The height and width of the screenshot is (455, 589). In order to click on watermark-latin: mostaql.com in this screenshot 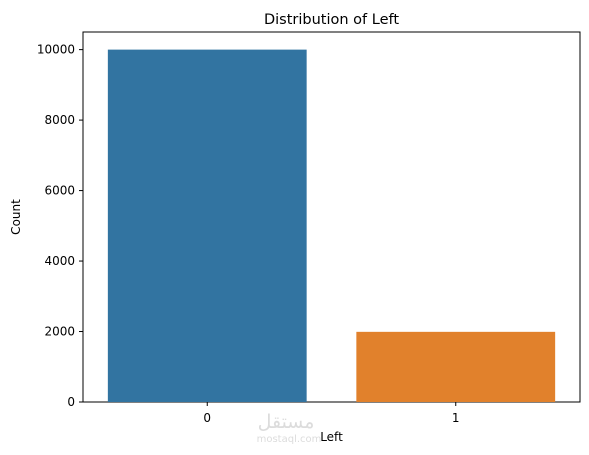, I will do `click(289, 439)`.